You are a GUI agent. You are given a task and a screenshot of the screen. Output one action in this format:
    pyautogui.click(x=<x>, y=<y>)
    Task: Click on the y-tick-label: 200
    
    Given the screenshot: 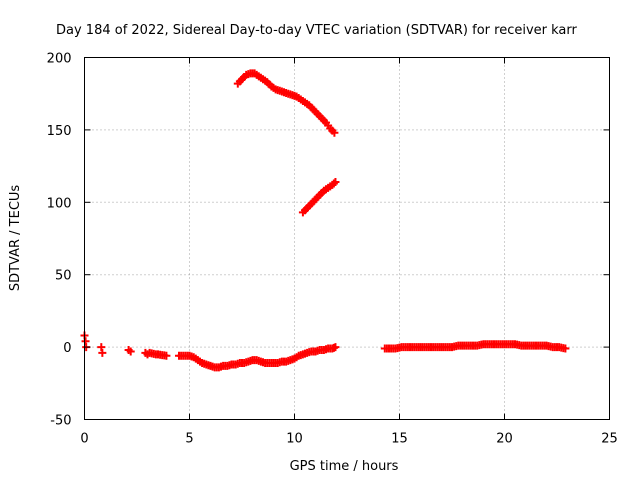 What is the action you would take?
    pyautogui.click(x=59, y=59)
    